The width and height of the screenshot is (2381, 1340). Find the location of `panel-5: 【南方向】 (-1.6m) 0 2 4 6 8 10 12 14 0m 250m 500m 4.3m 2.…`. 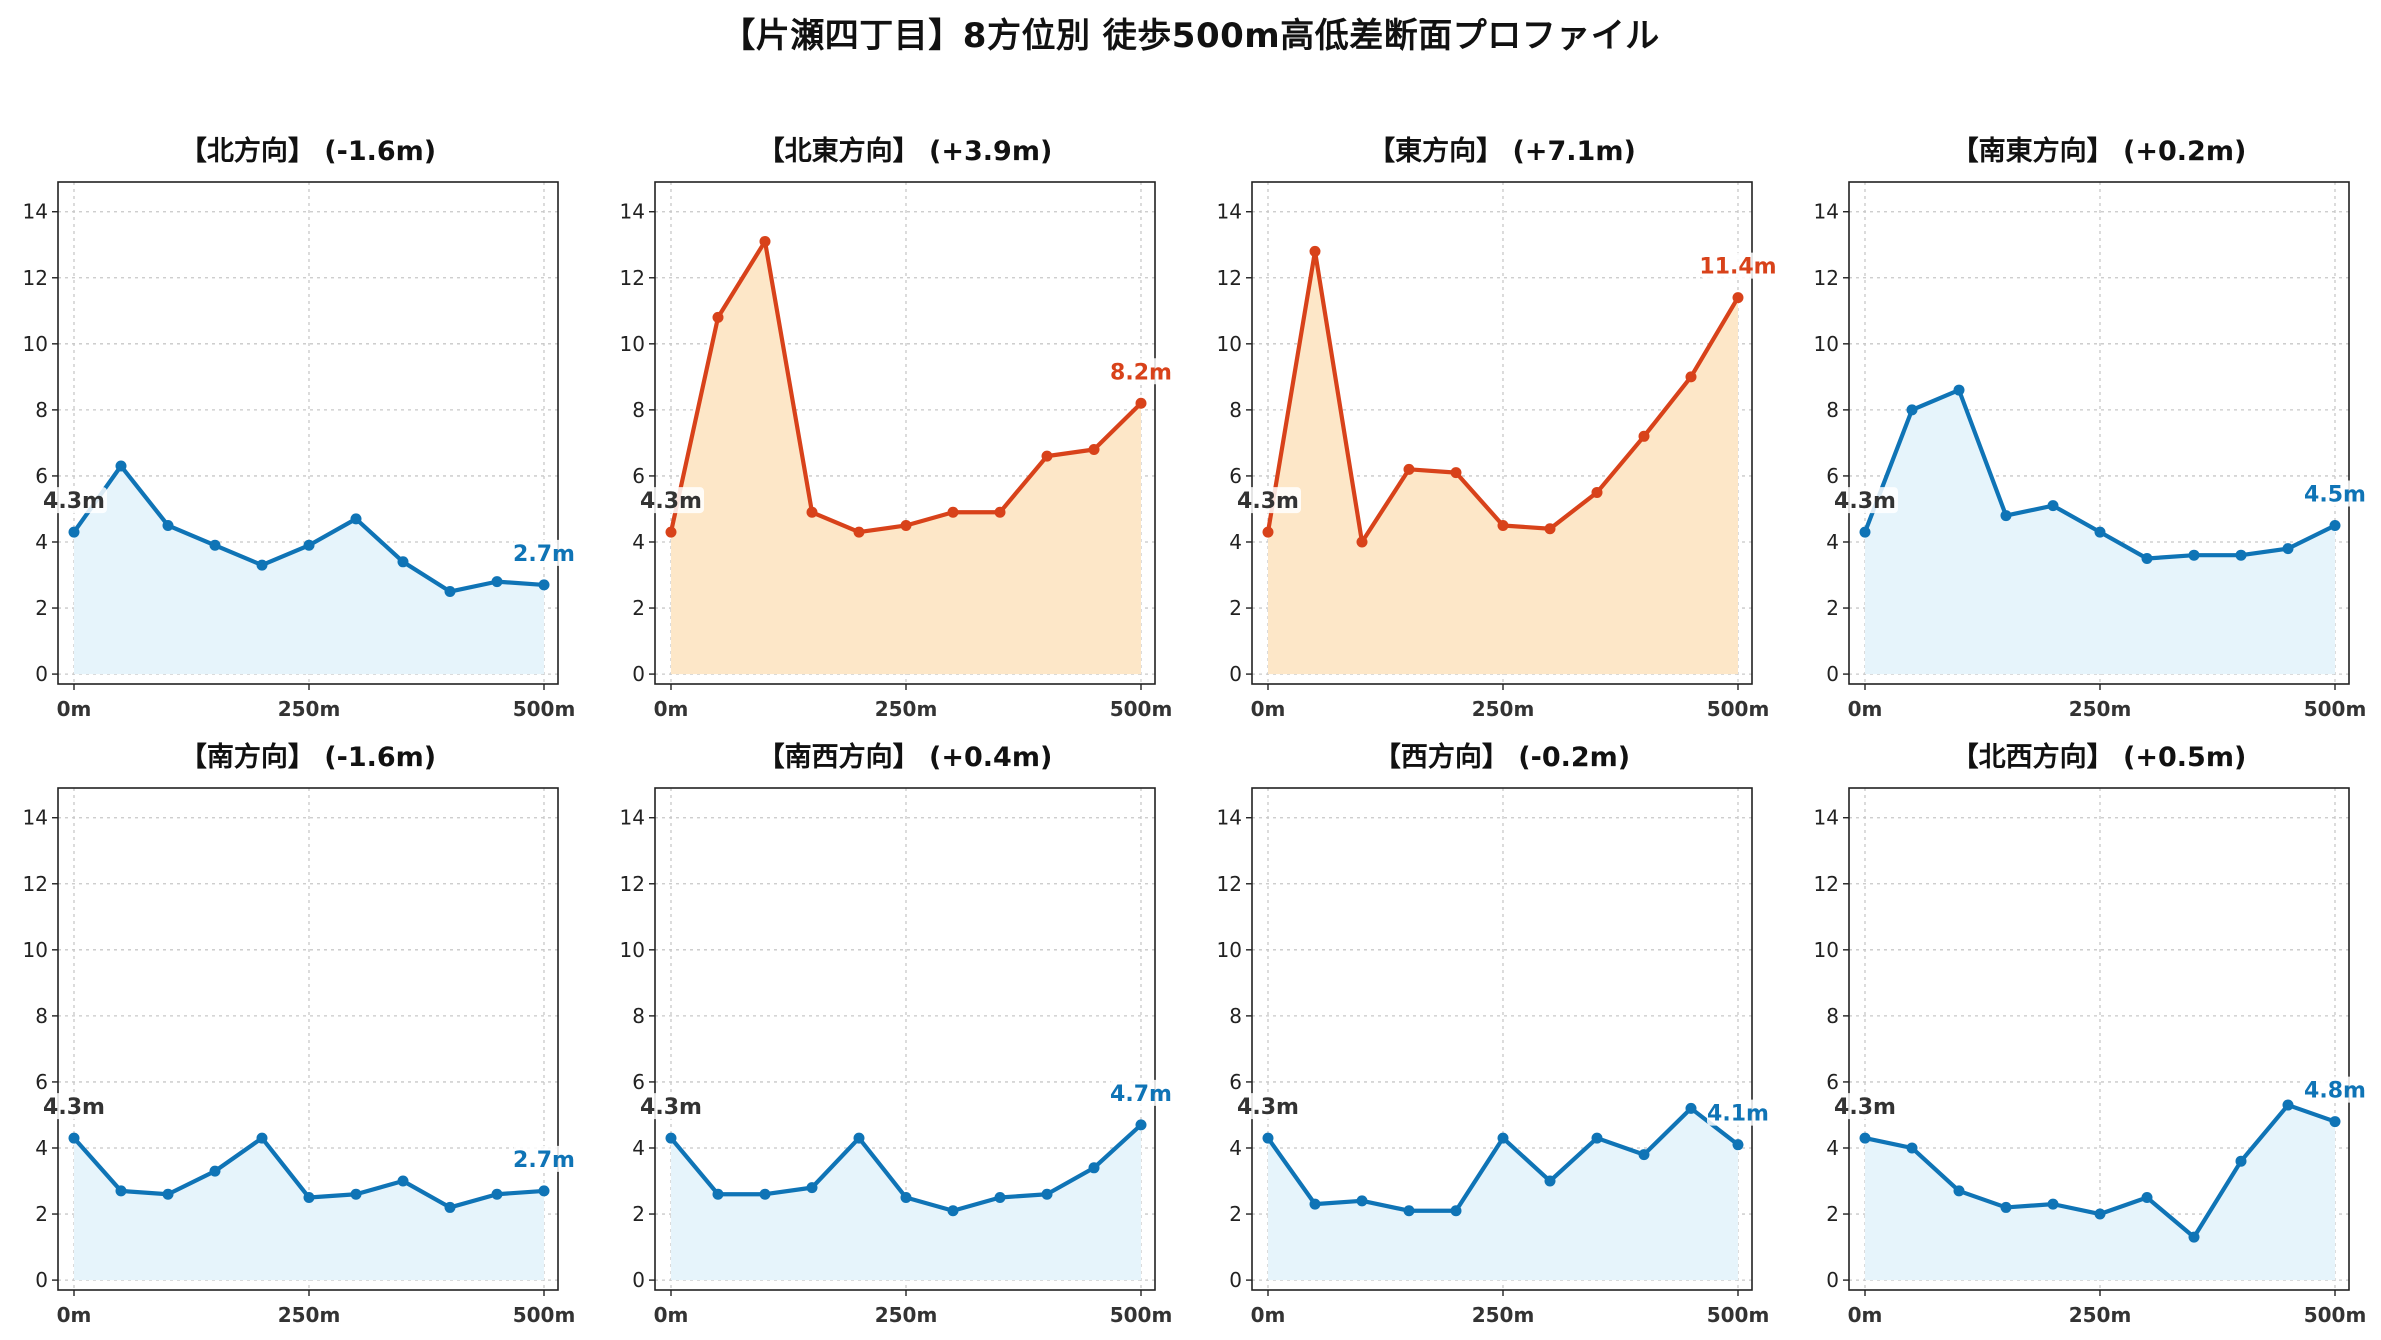

panel-5: 【南方向】 (-1.6m) 0 2 4 6 8 10 12 14 0m 250m 500m 4.3m 2.… is located at coordinates (299, 1034).